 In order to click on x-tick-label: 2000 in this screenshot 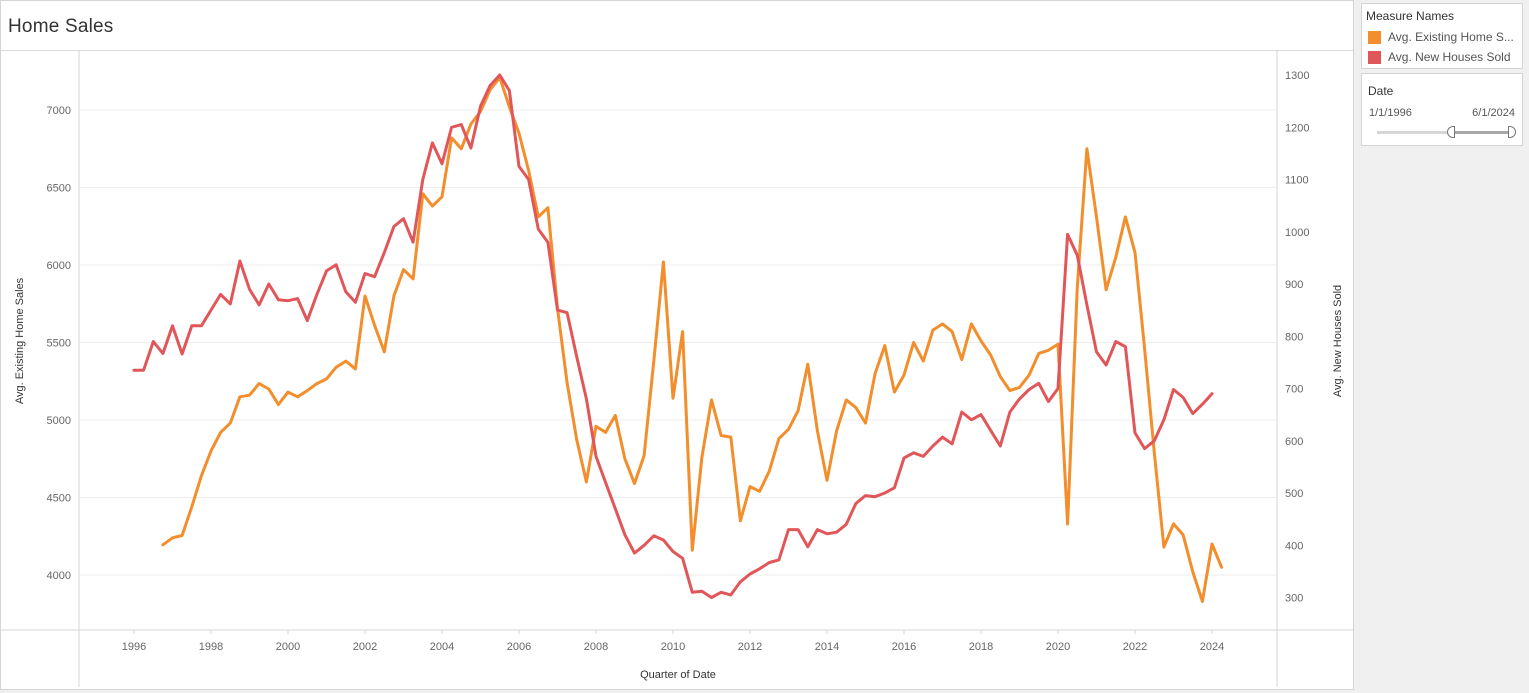, I will do `click(288, 647)`.